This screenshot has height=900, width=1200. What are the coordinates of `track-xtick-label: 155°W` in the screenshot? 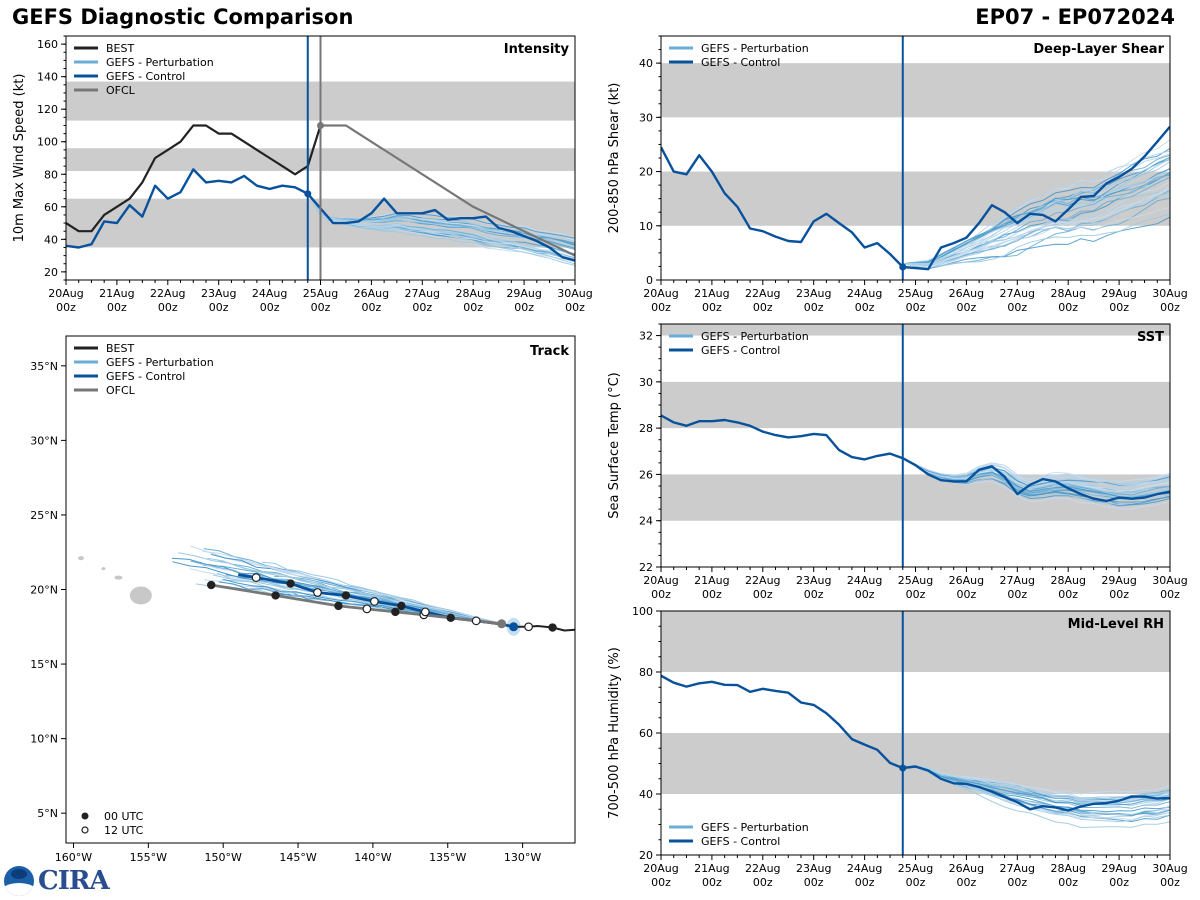 It's located at (148, 857).